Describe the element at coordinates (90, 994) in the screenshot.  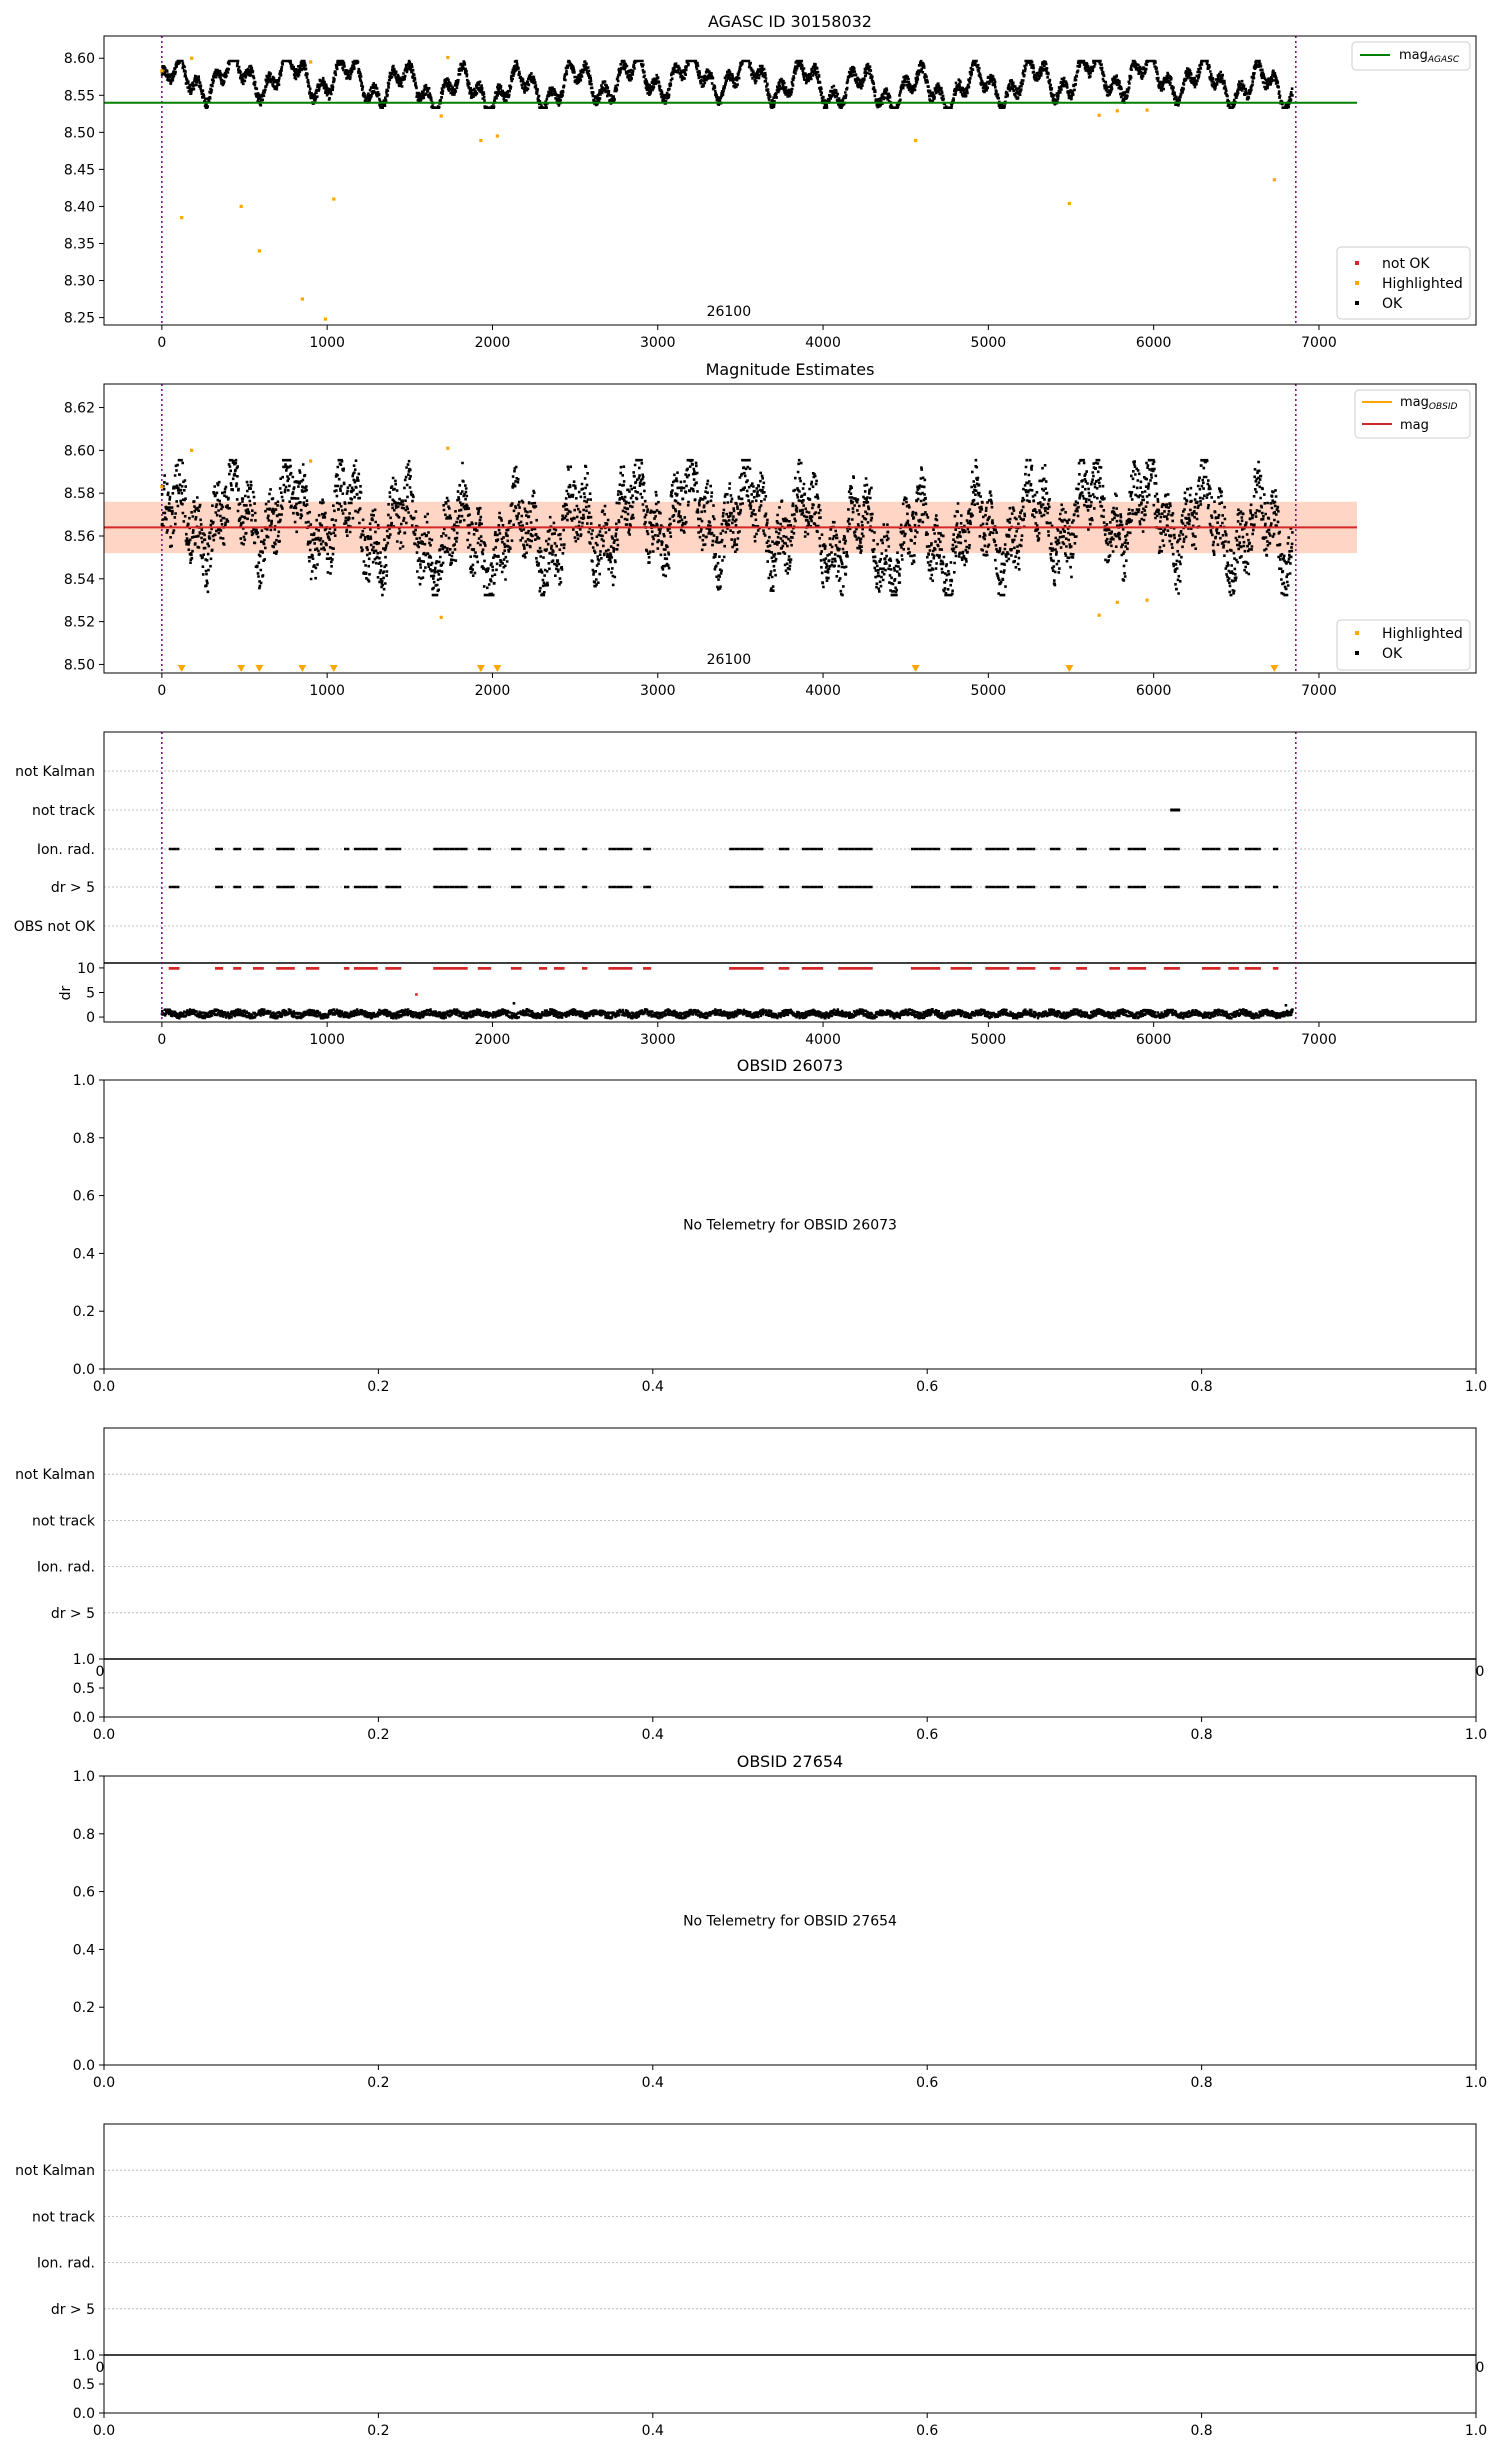
I see `y-tick-label: 5` at that location.